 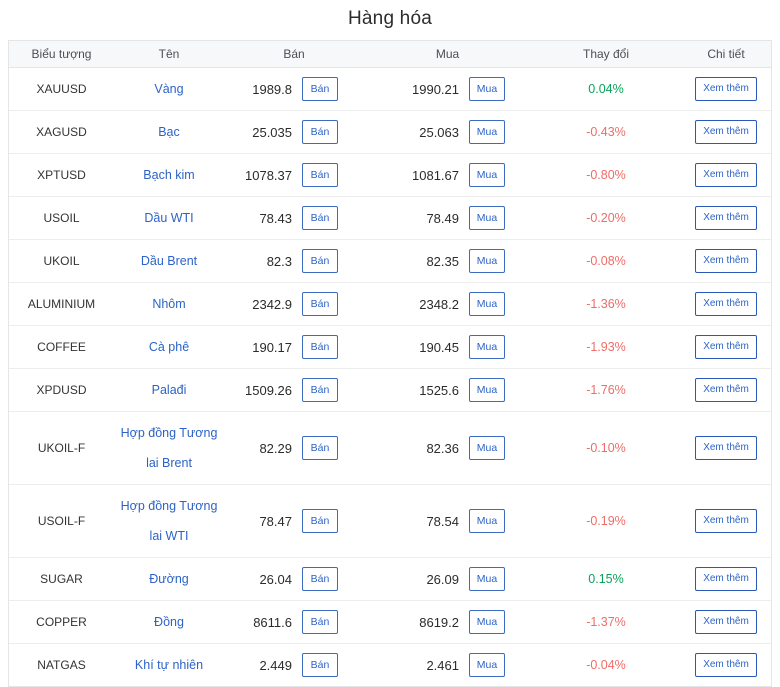 What do you see at coordinates (169, 261) in the screenshot?
I see `instrument-name-link: Dầu Brent` at bounding box center [169, 261].